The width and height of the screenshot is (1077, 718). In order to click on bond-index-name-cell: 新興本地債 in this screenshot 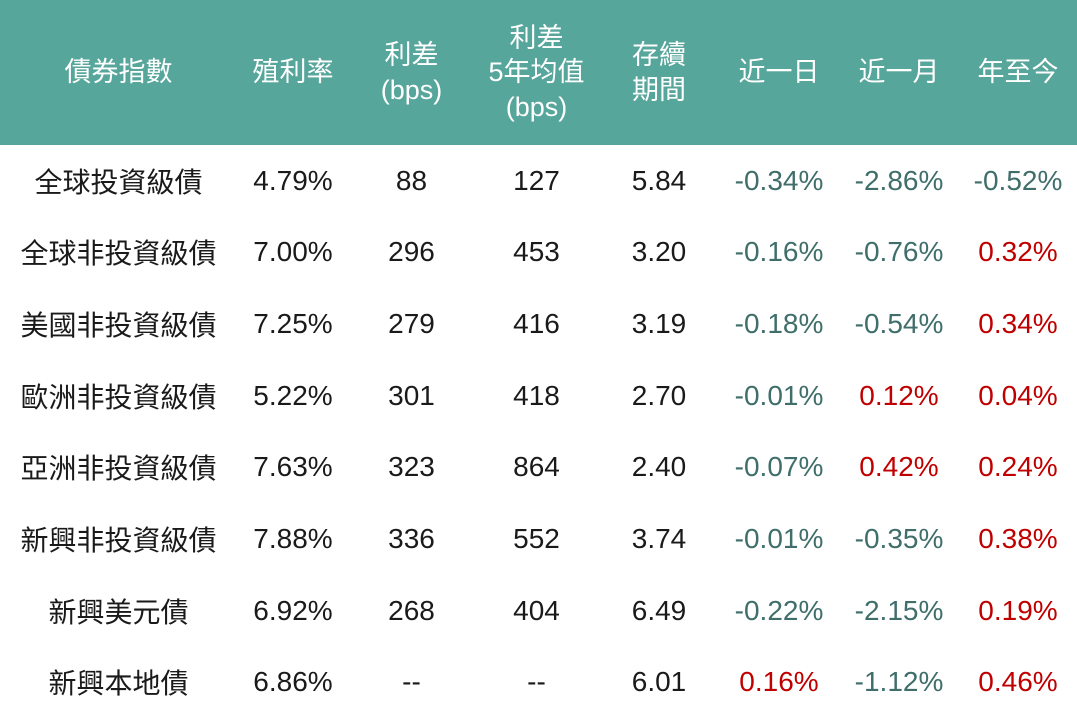, I will do `click(118, 682)`.